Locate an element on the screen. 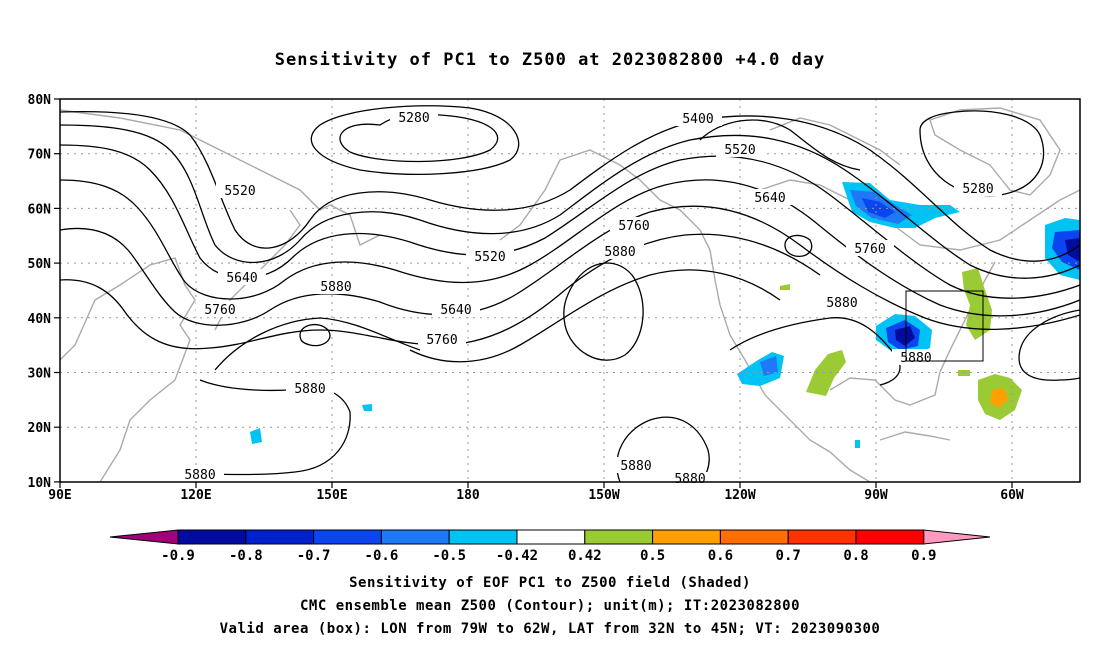 The image size is (1100, 650). contour-5280-atlantic is located at coordinates (982, 153).